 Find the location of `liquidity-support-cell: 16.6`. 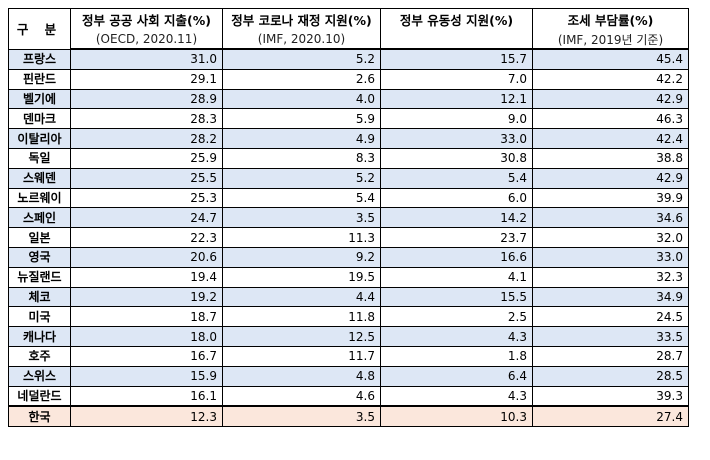

liquidity-support-cell: 16.6 is located at coordinates (456, 257).